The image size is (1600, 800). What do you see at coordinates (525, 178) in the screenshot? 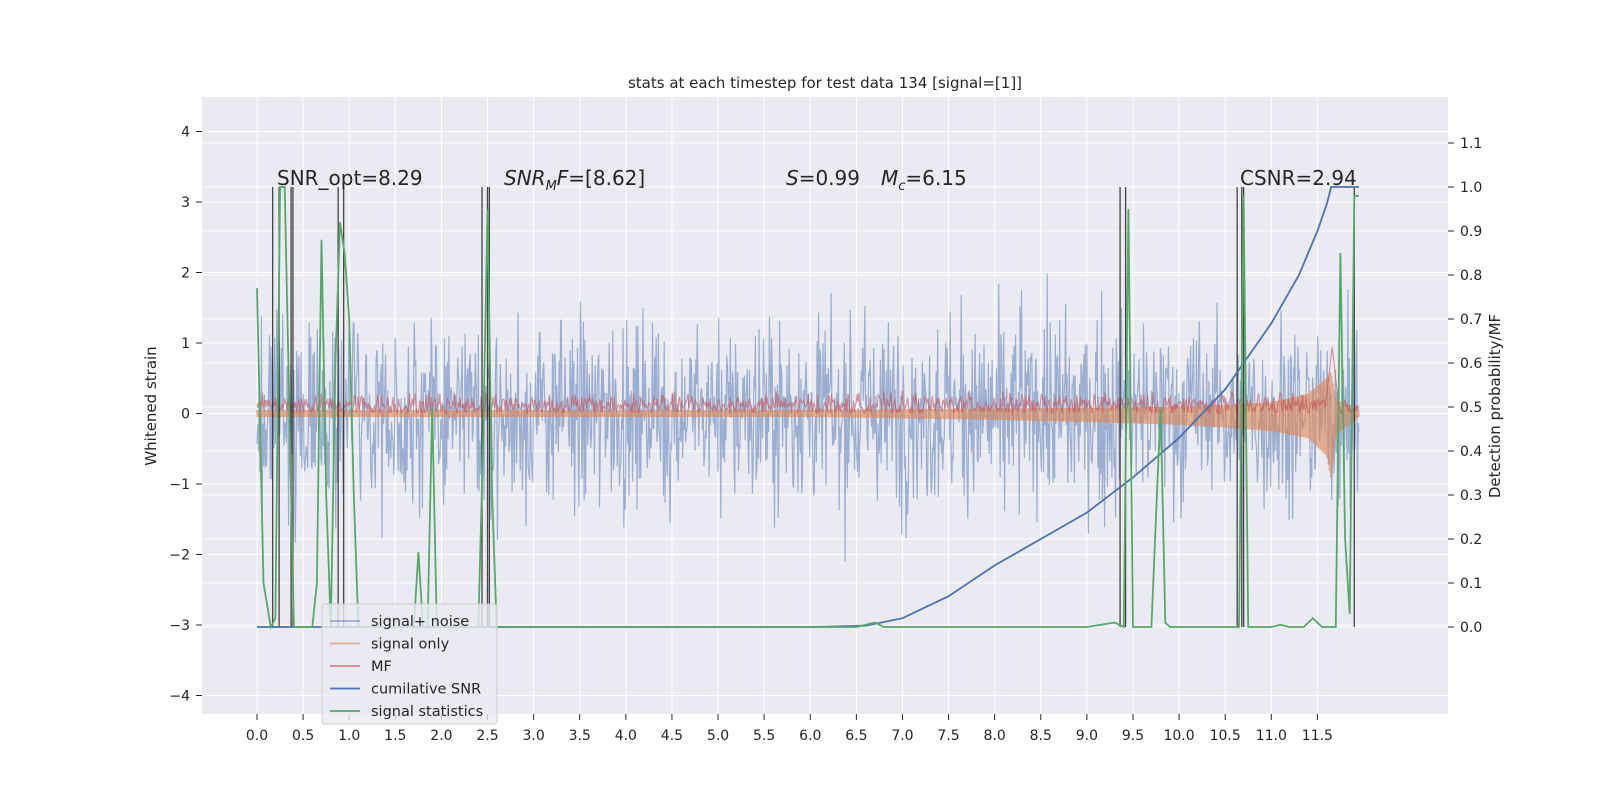
I see `annotation-snr-mf-main: SNR` at bounding box center [525, 178].